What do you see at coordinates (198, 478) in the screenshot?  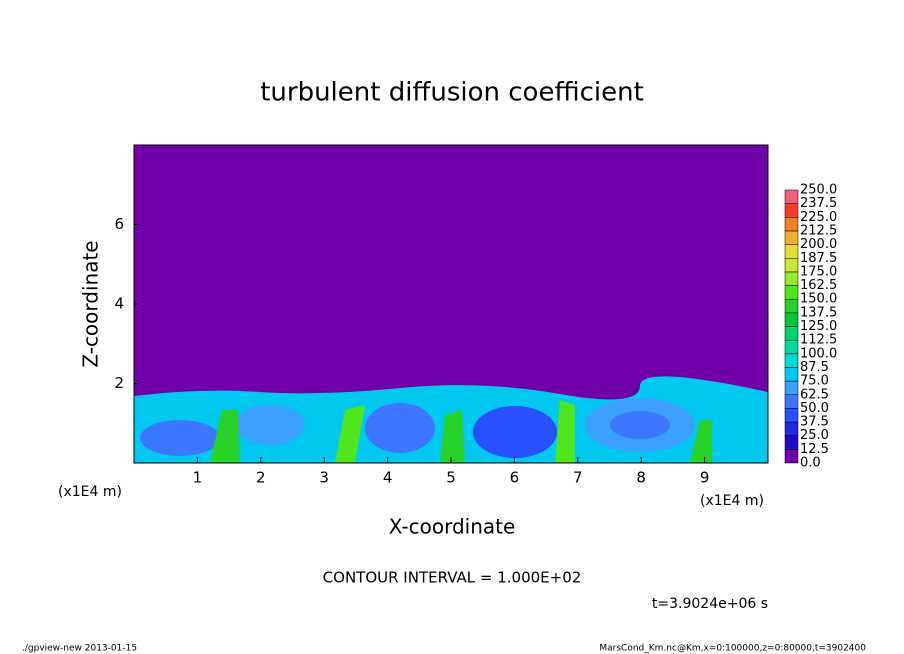 I see `x-tick-label: 1` at bounding box center [198, 478].